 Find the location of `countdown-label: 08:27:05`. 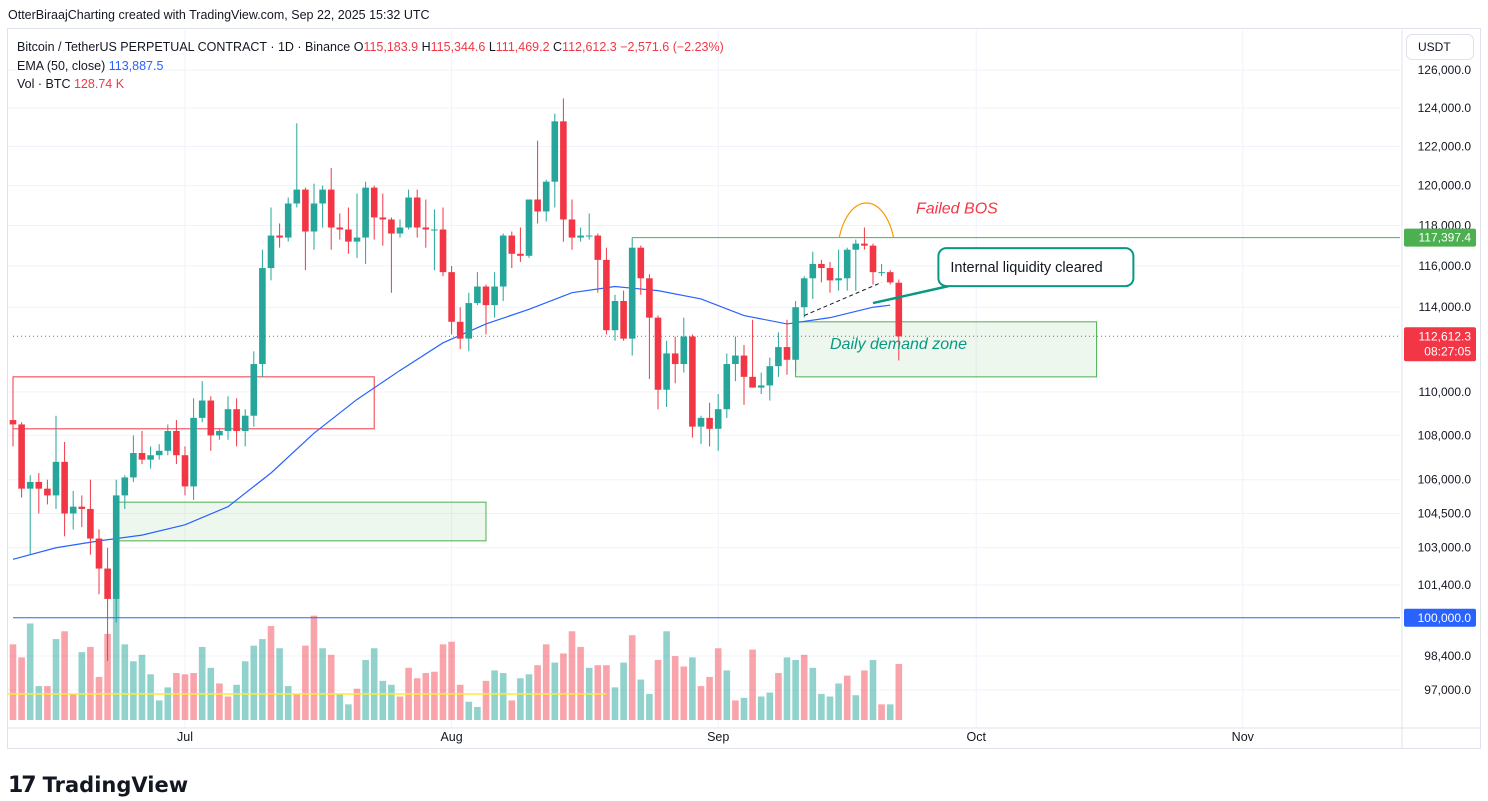

countdown-label: 08:27:05 is located at coordinates (1447, 351).